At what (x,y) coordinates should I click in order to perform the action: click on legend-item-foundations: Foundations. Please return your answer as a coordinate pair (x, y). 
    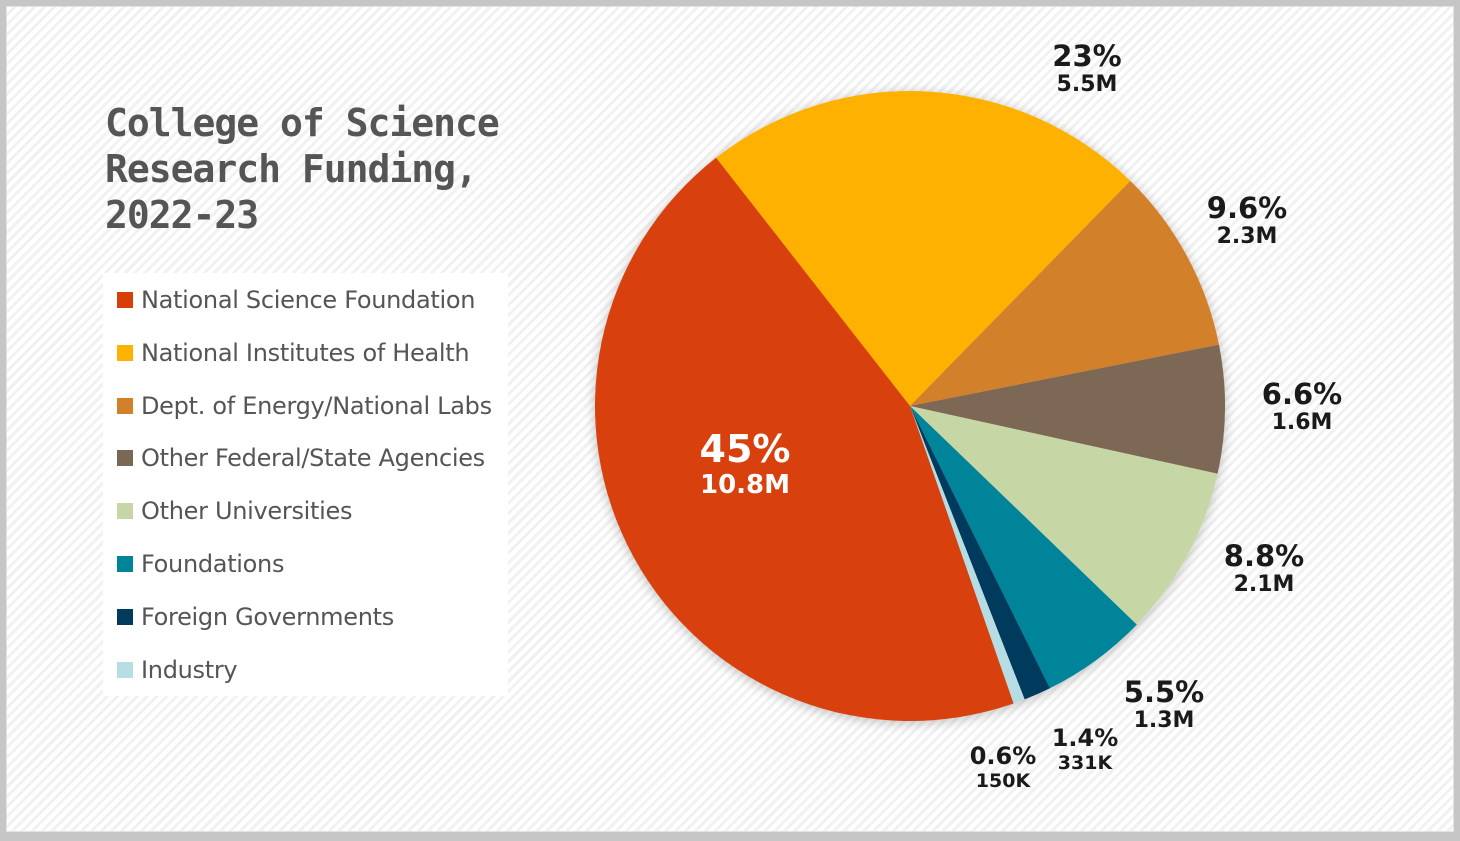
    Looking at the image, I should click on (200, 564).